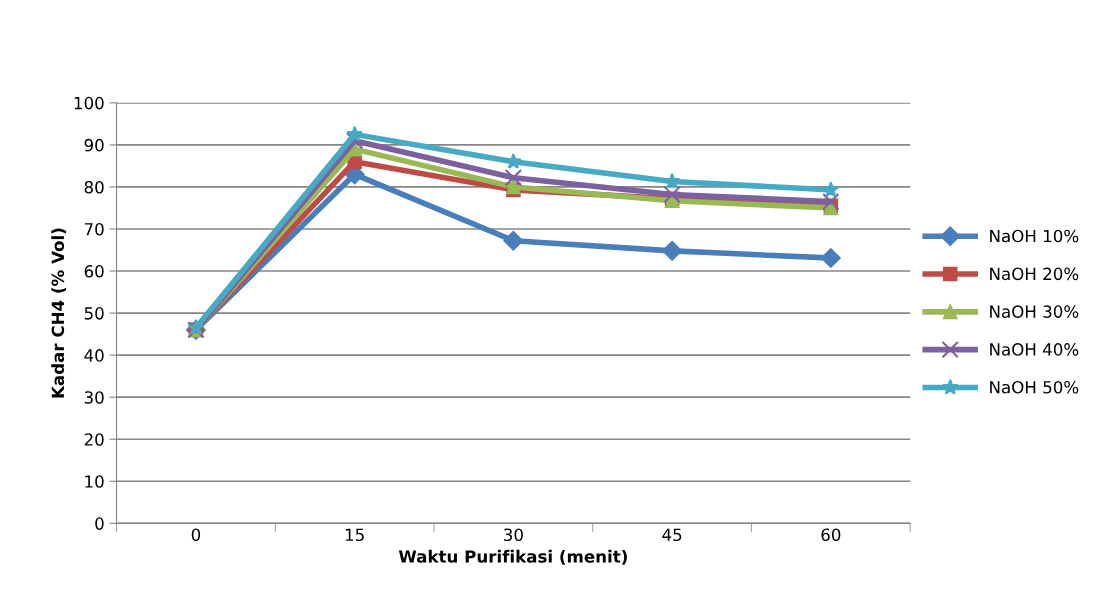 Image resolution: width=1110 pixels, height=605 pixels. Describe the element at coordinates (354, 535) in the screenshot. I see `x-tick-label: 15` at that location.